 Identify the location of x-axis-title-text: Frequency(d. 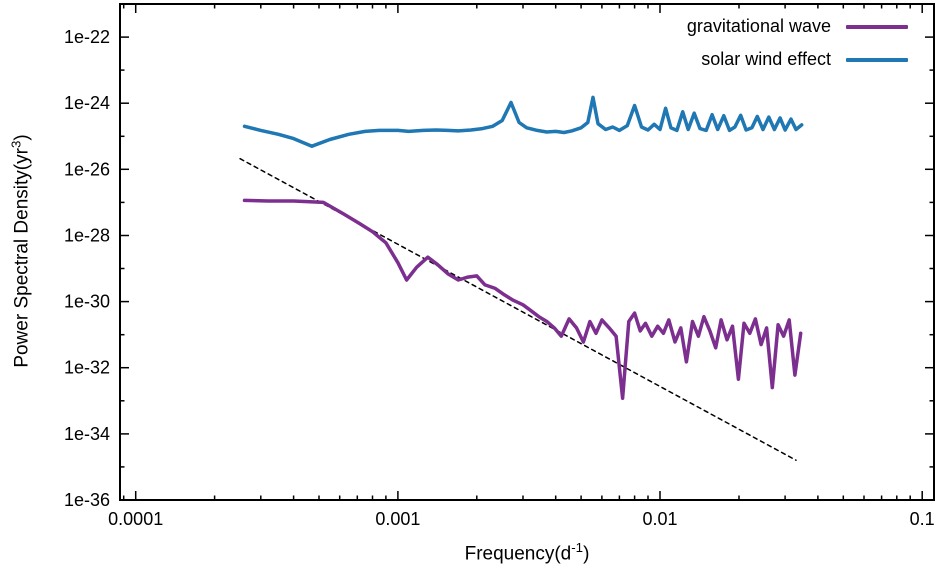
(518, 554).